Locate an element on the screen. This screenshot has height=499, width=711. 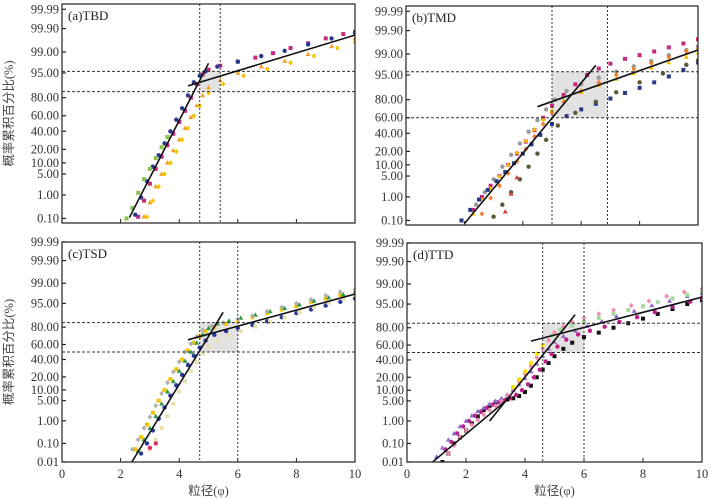
panel-title: (c)TSD is located at coordinates (87, 253).